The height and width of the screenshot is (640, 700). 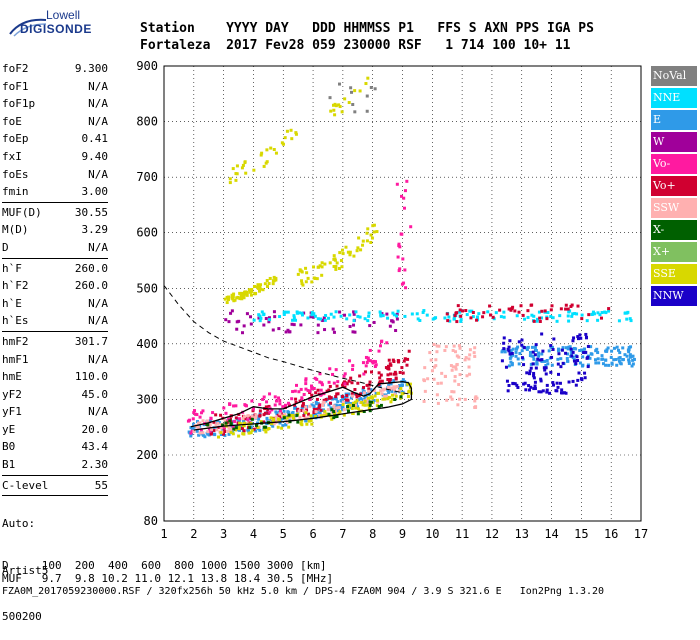 I want to click on param-value: N/A, so click(x=98, y=174).